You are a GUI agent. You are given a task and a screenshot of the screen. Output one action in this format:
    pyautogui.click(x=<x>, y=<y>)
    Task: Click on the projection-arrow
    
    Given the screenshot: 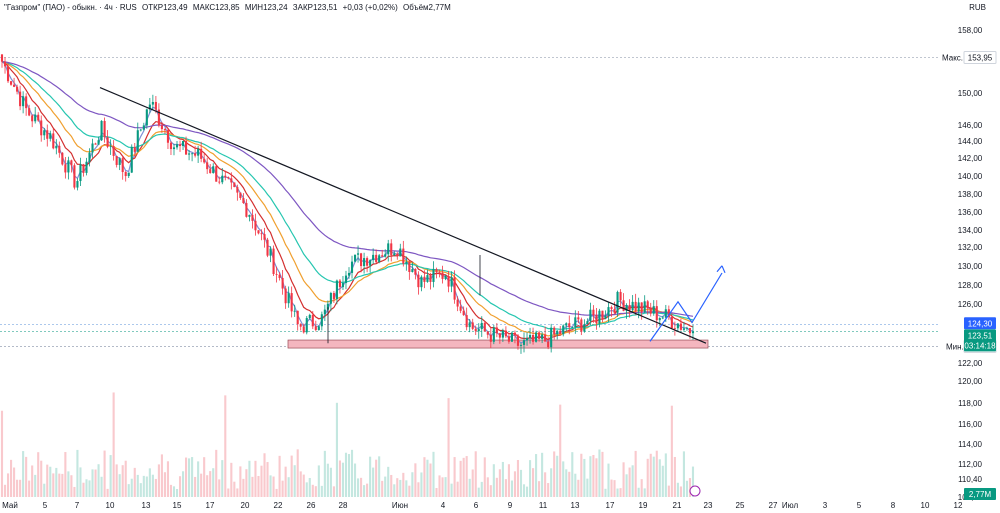 What is the action you would take?
    pyautogui.click(x=686, y=307)
    